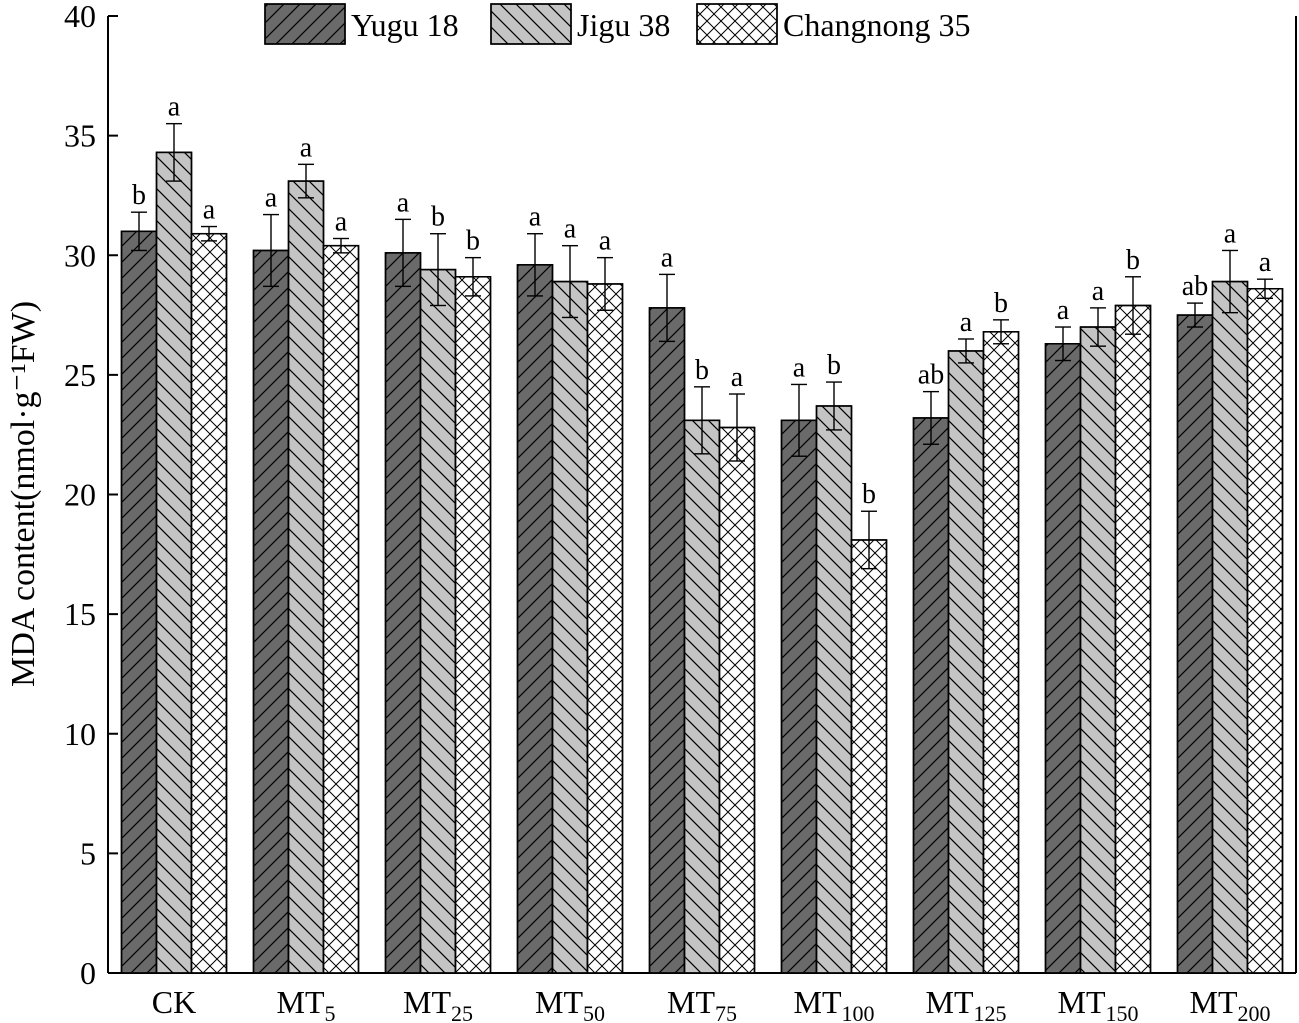 The height and width of the screenshot is (1023, 1299). Describe the element at coordinates (702, 1003) in the screenshot. I see `x-tick-label: MT75` at that location.